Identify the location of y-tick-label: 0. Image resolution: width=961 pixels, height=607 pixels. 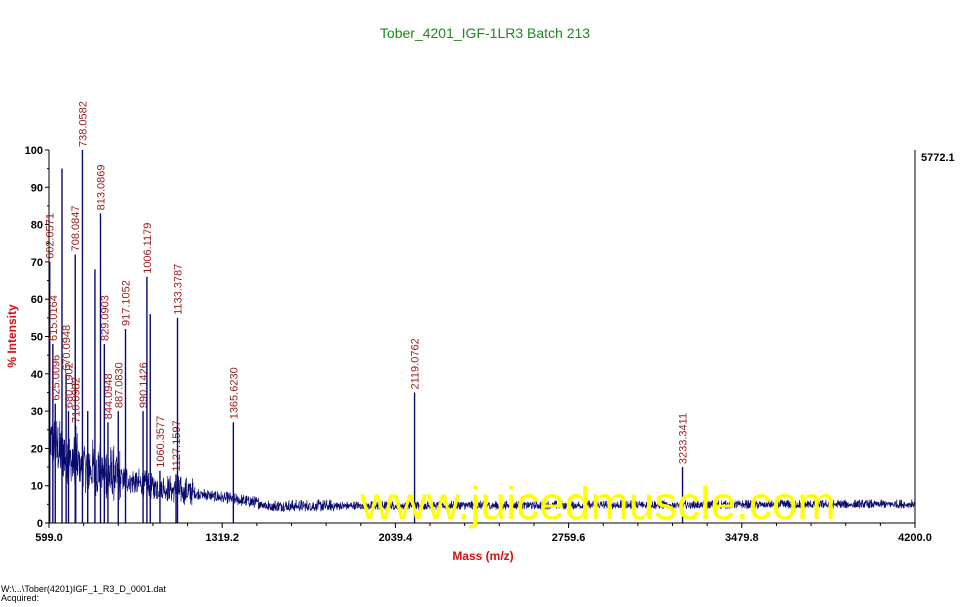
(40, 524).